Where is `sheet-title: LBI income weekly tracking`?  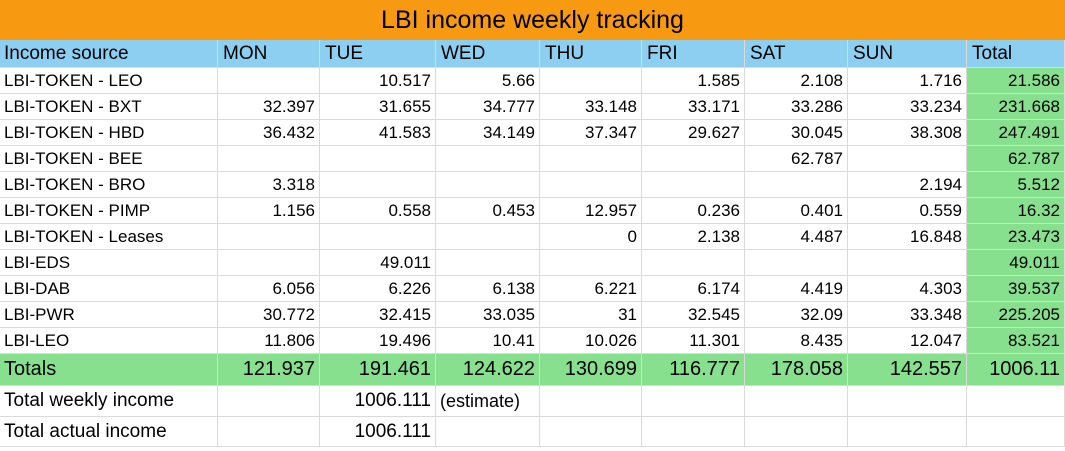 sheet-title: LBI income weekly tracking is located at coordinates (532, 20).